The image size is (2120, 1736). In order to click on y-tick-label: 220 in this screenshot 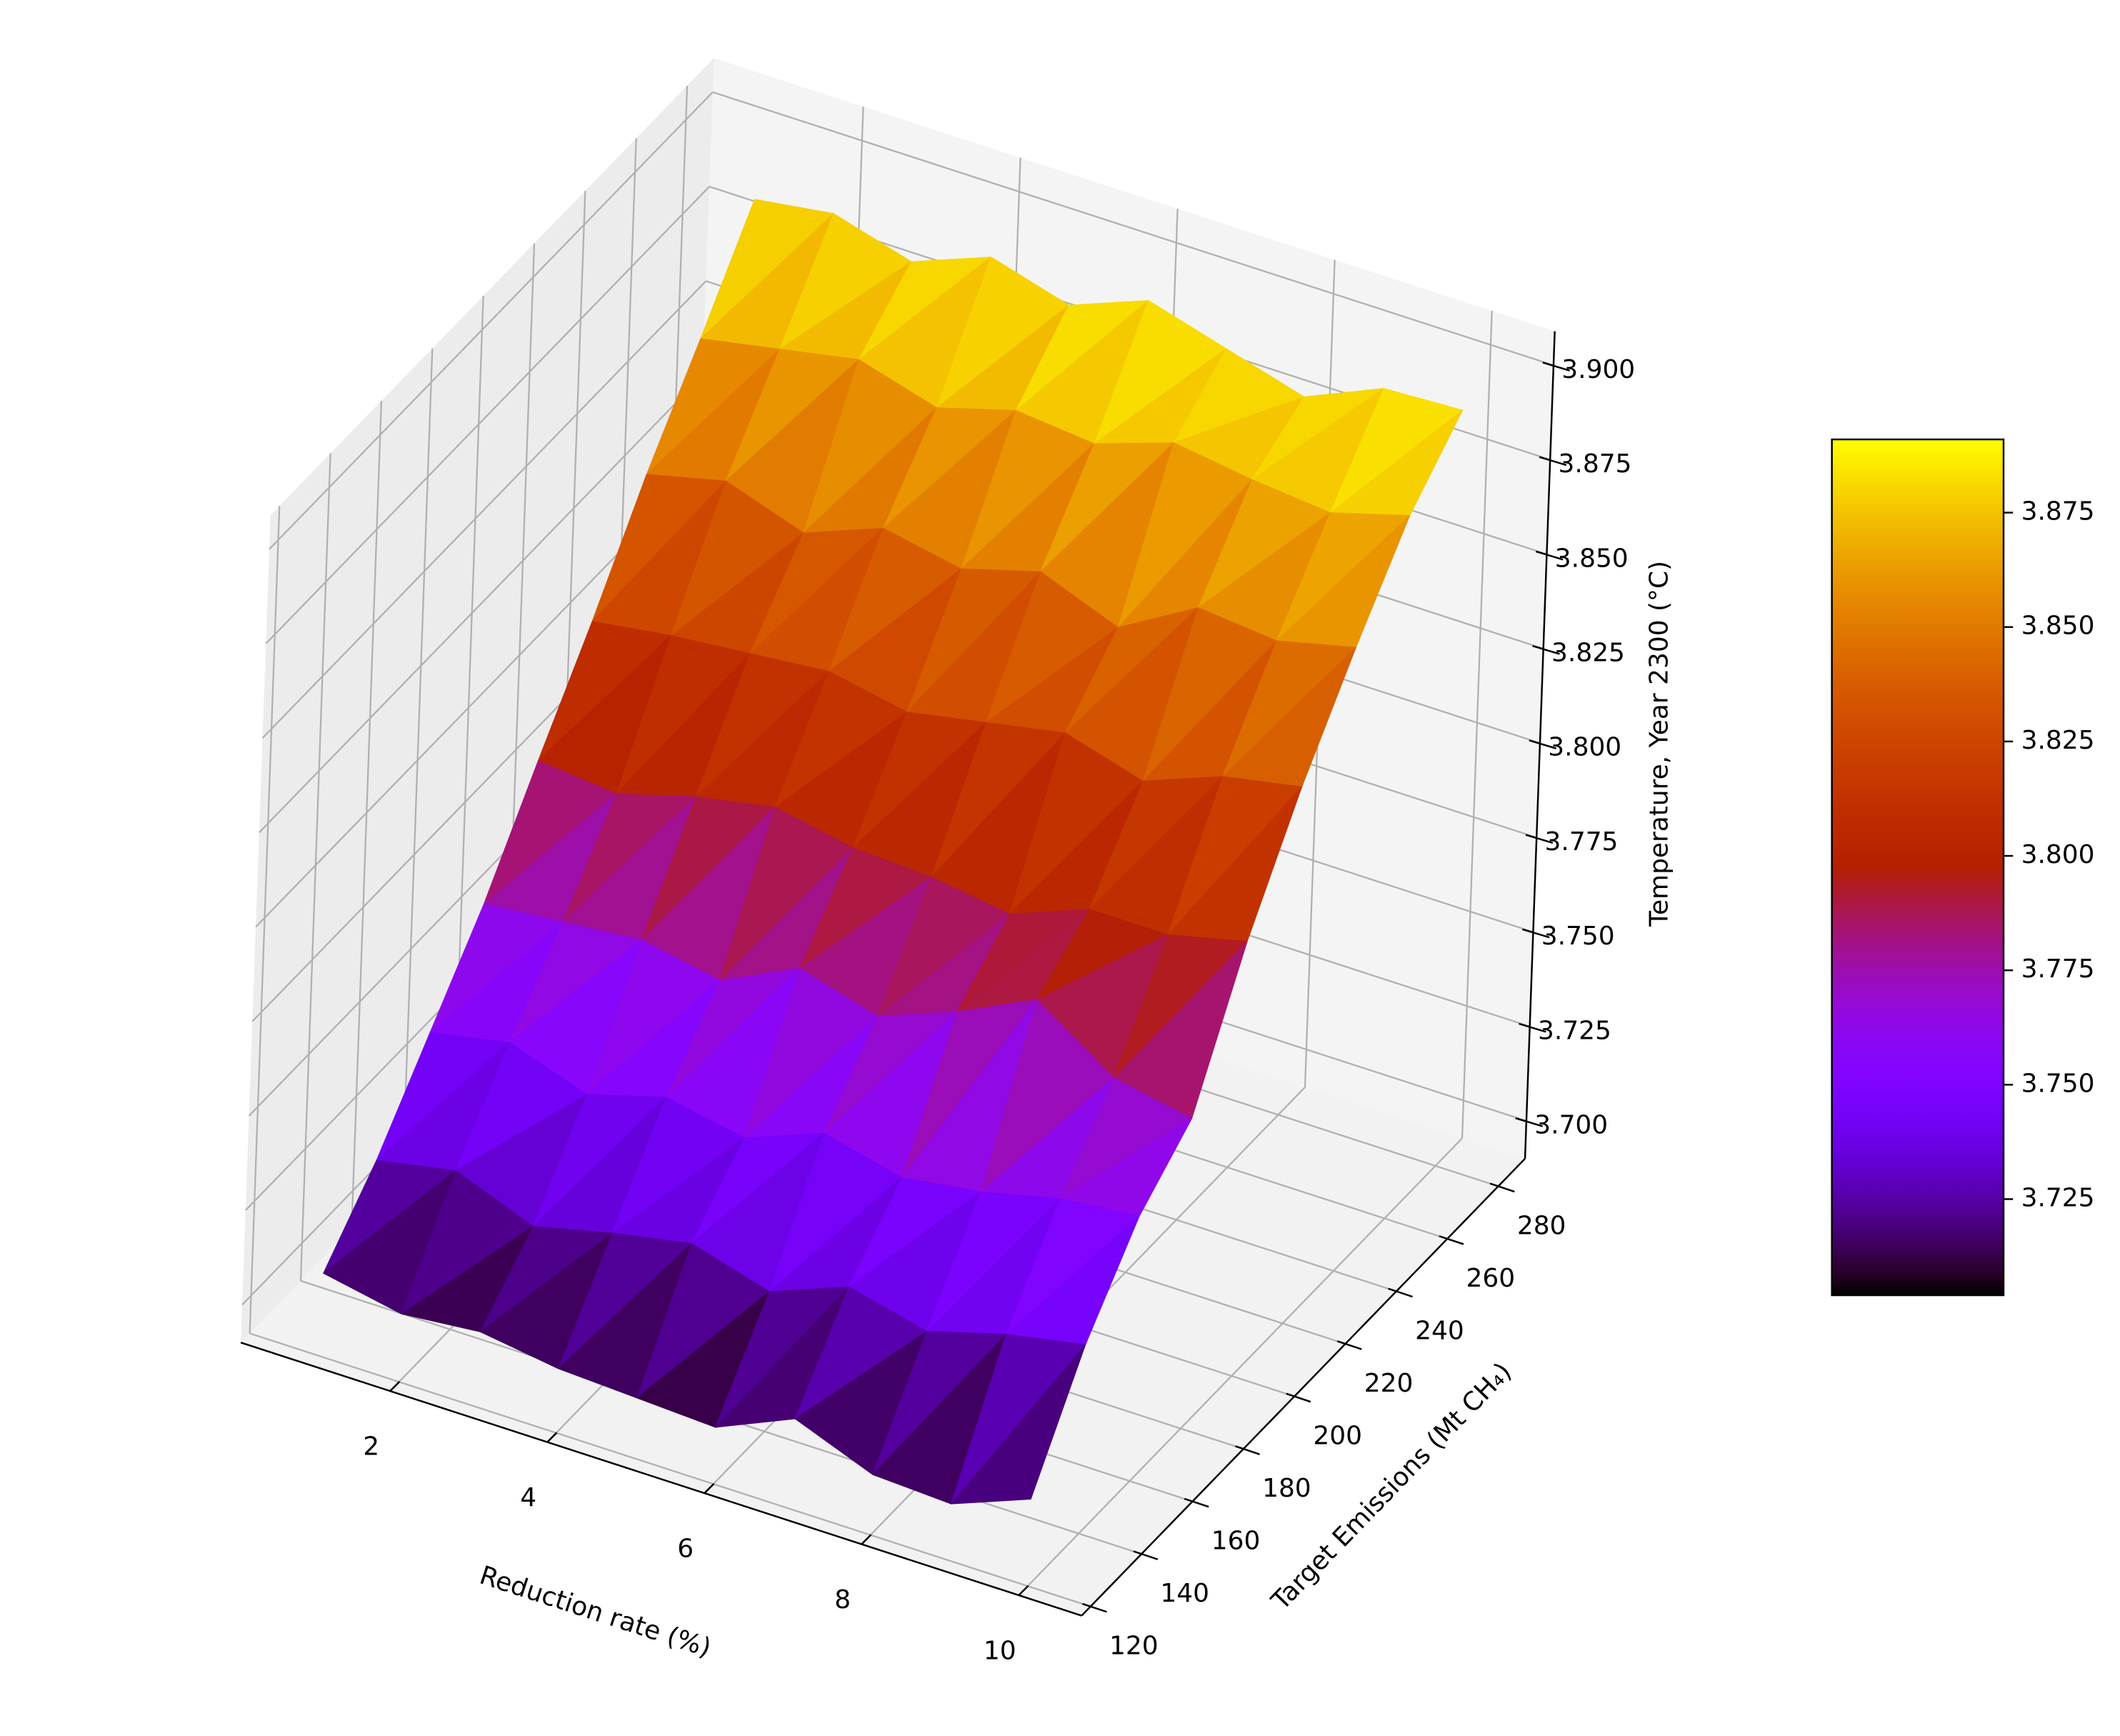, I will do `click(1389, 1383)`.